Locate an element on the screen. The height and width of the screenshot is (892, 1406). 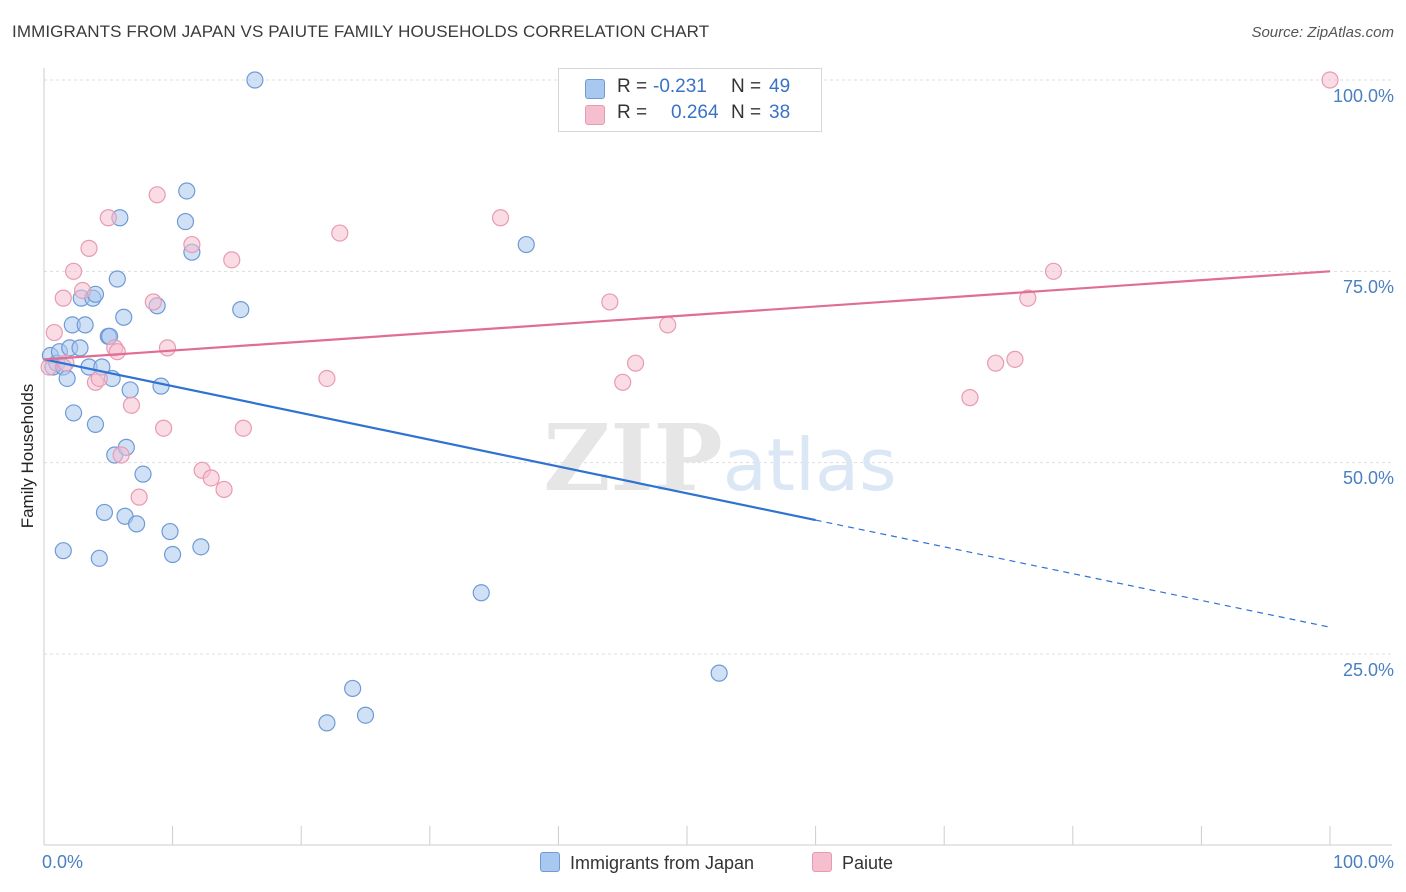
japan-trend-line is located at coordinates (429, 440).